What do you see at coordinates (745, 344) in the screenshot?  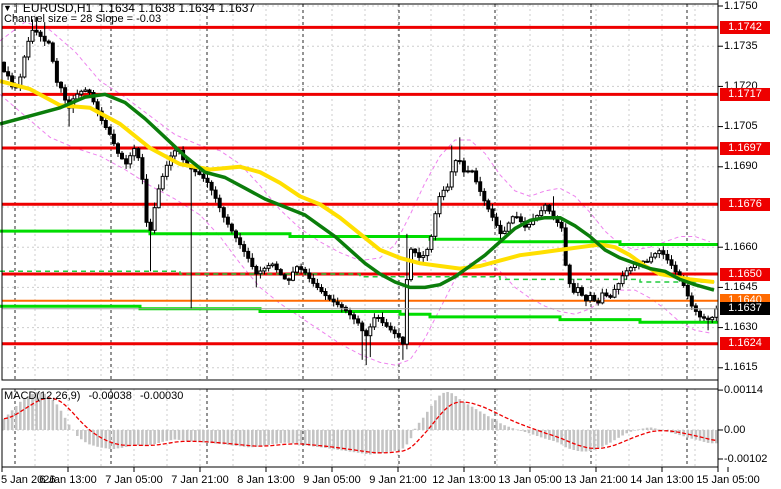 I see `level-price-badge: 1.1624` at bounding box center [745, 344].